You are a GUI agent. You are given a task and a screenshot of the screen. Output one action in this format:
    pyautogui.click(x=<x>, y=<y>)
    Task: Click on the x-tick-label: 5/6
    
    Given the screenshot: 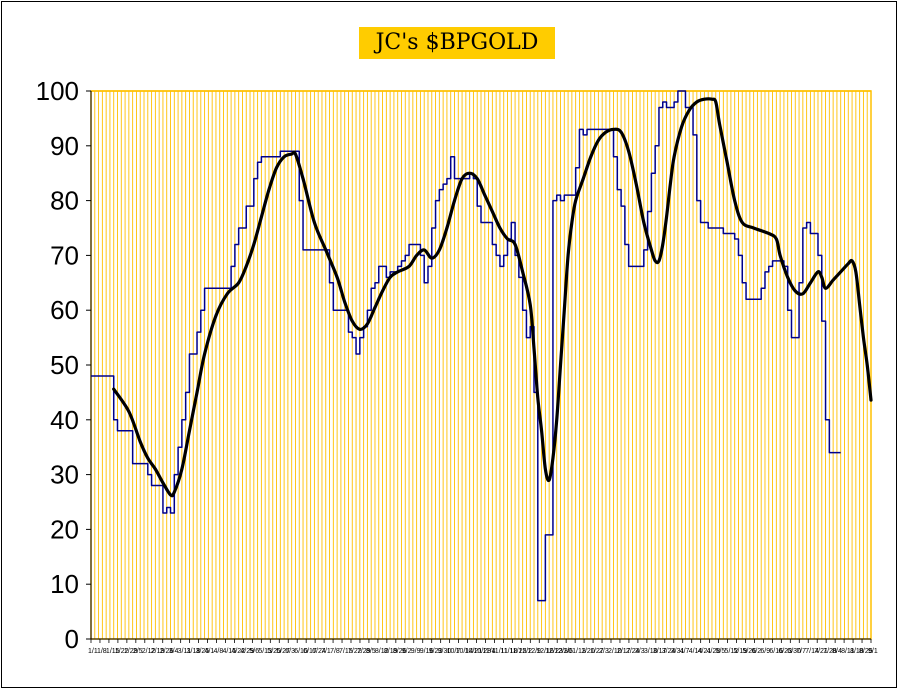 What is the action you would take?
    pyautogui.click(x=254, y=651)
    